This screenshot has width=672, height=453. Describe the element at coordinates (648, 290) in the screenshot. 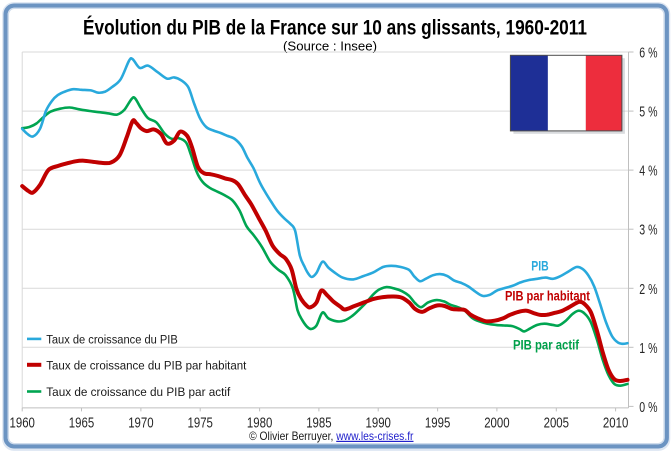

I see `svg-text: 2 %` at that location.